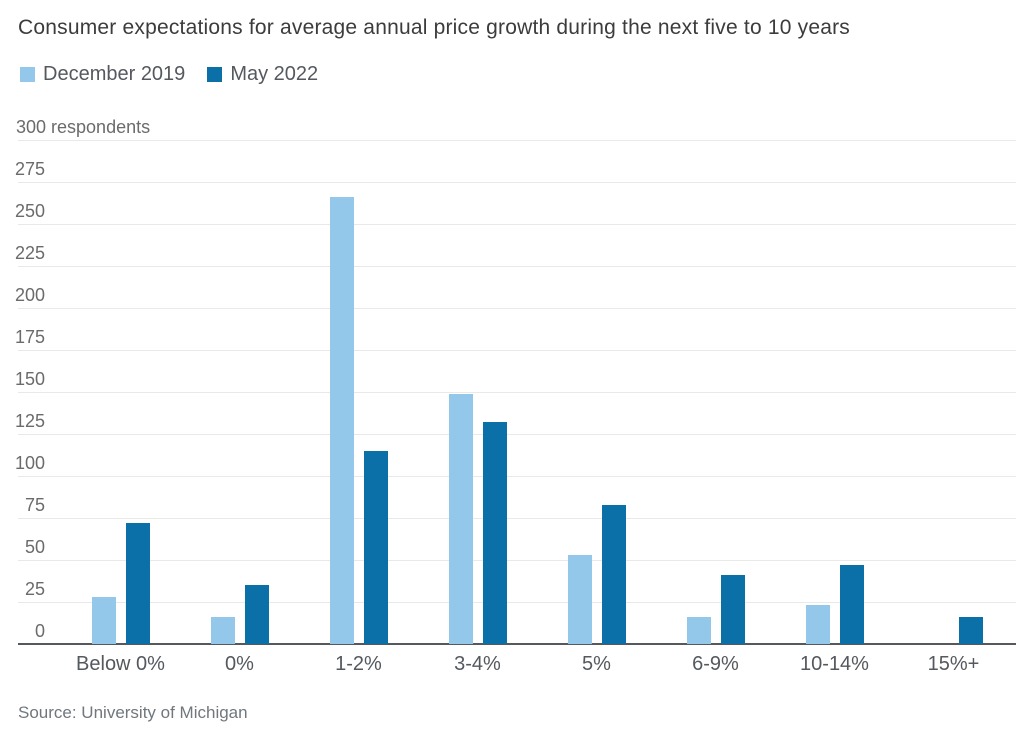  What do you see at coordinates (239, 664) in the screenshot?
I see `x-category-label-2: 0%` at bounding box center [239, 664].